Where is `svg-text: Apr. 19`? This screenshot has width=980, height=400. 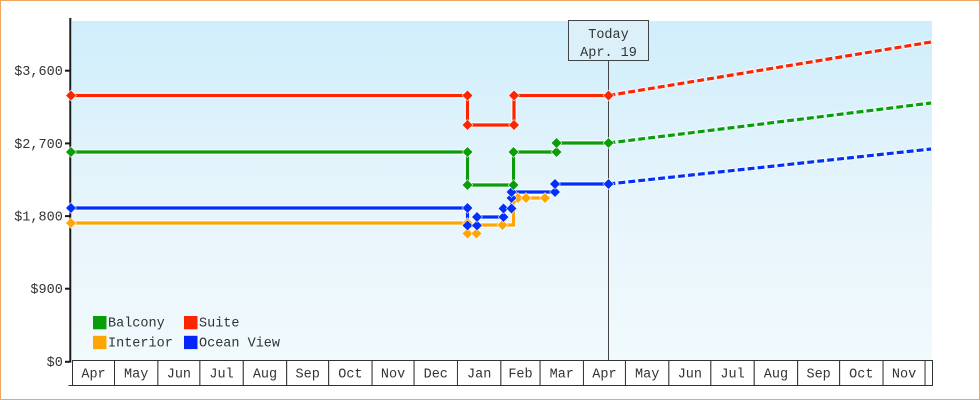 svg-text: Apr. 19 is located at coordinates (608, 53).